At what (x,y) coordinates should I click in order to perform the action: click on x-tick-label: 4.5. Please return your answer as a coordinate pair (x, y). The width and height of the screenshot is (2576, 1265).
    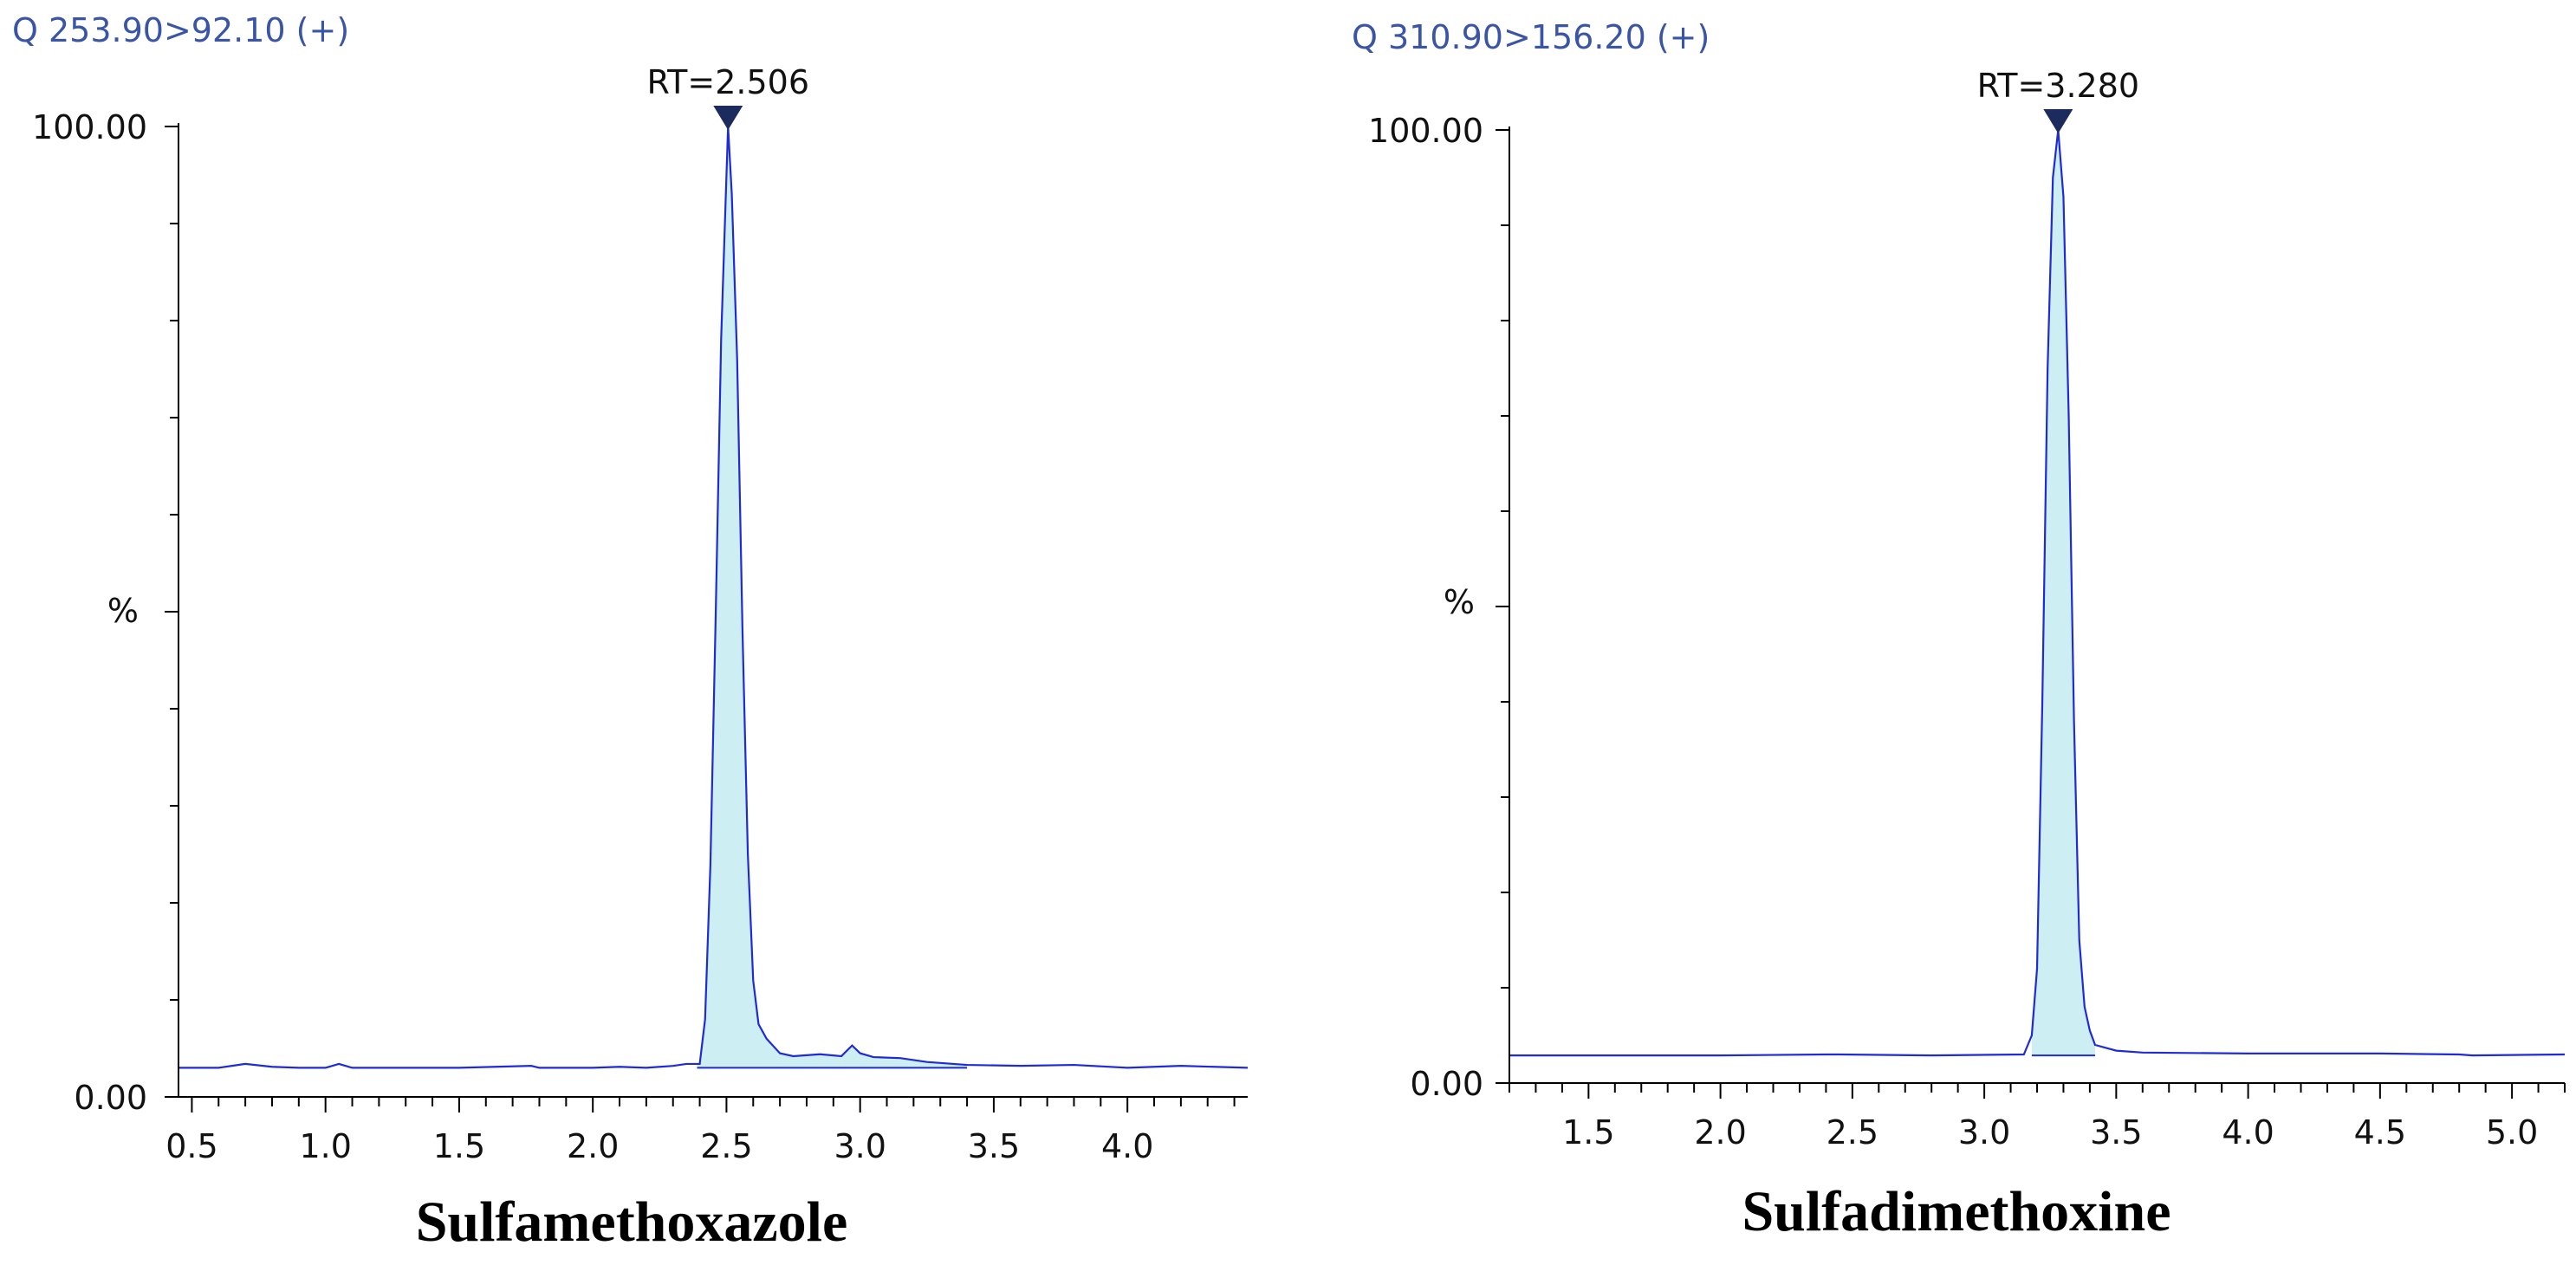
    Looking at the image, I should click on (2380, 1132).